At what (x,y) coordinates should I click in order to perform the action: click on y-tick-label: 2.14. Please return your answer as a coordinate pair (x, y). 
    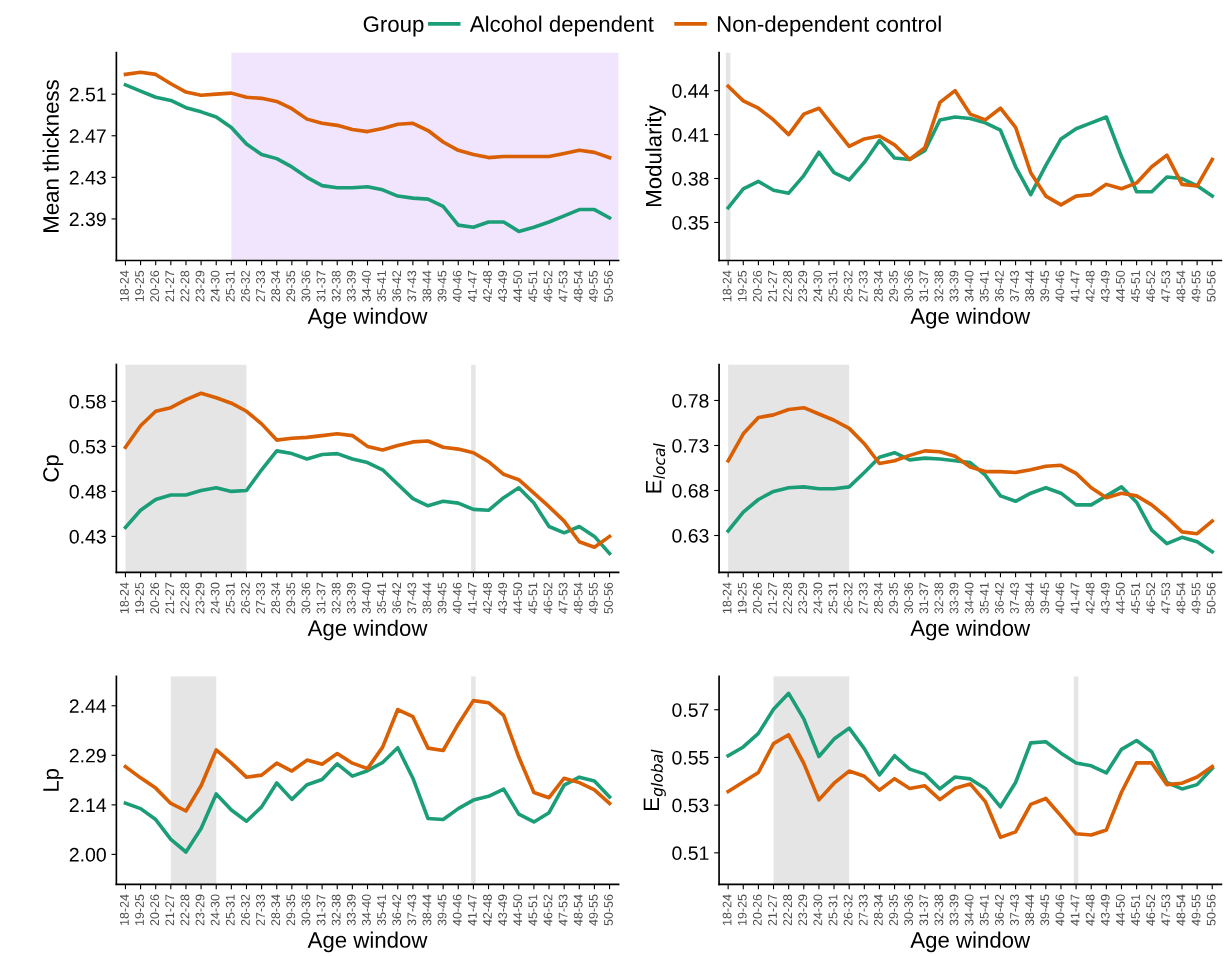
    Looking at the image, I should click on (88, 805).